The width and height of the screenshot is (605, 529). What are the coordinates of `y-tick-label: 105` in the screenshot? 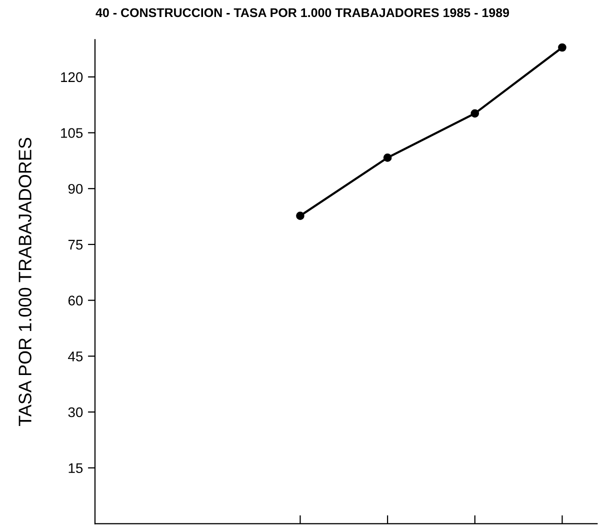 It's located at (72, 133).